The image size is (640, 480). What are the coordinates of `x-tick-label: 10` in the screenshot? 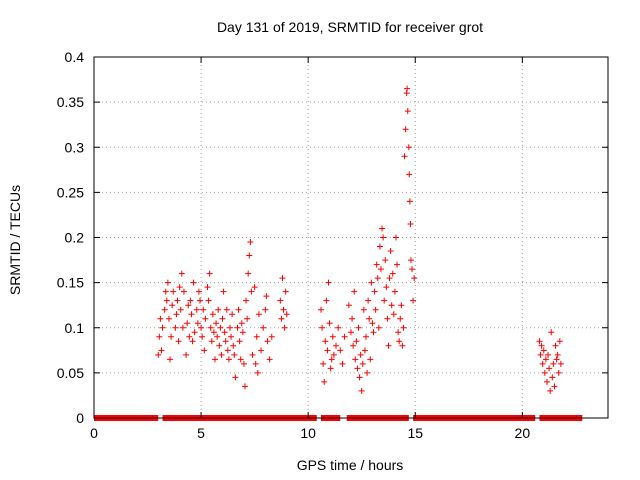 It's located at (308, 433).